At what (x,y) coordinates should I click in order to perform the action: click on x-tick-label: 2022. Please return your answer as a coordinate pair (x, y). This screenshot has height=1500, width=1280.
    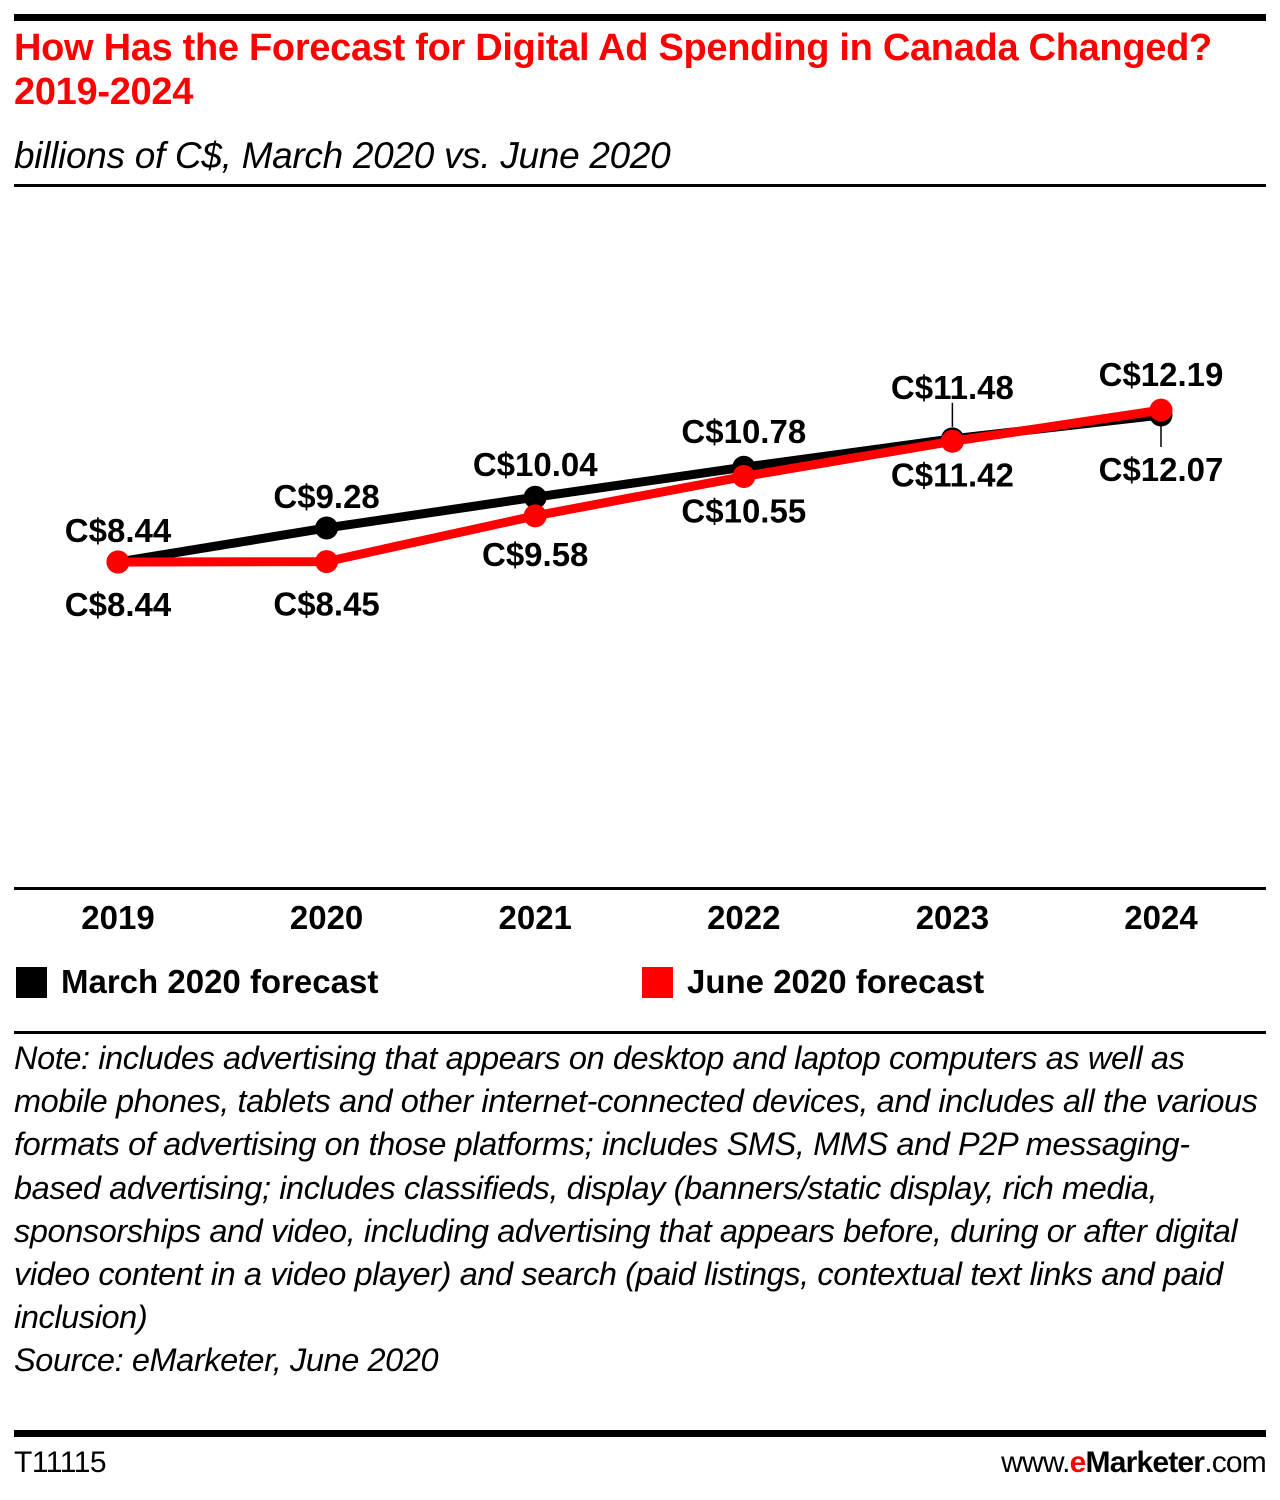
    Looking at the image, I should click on (743, 917).